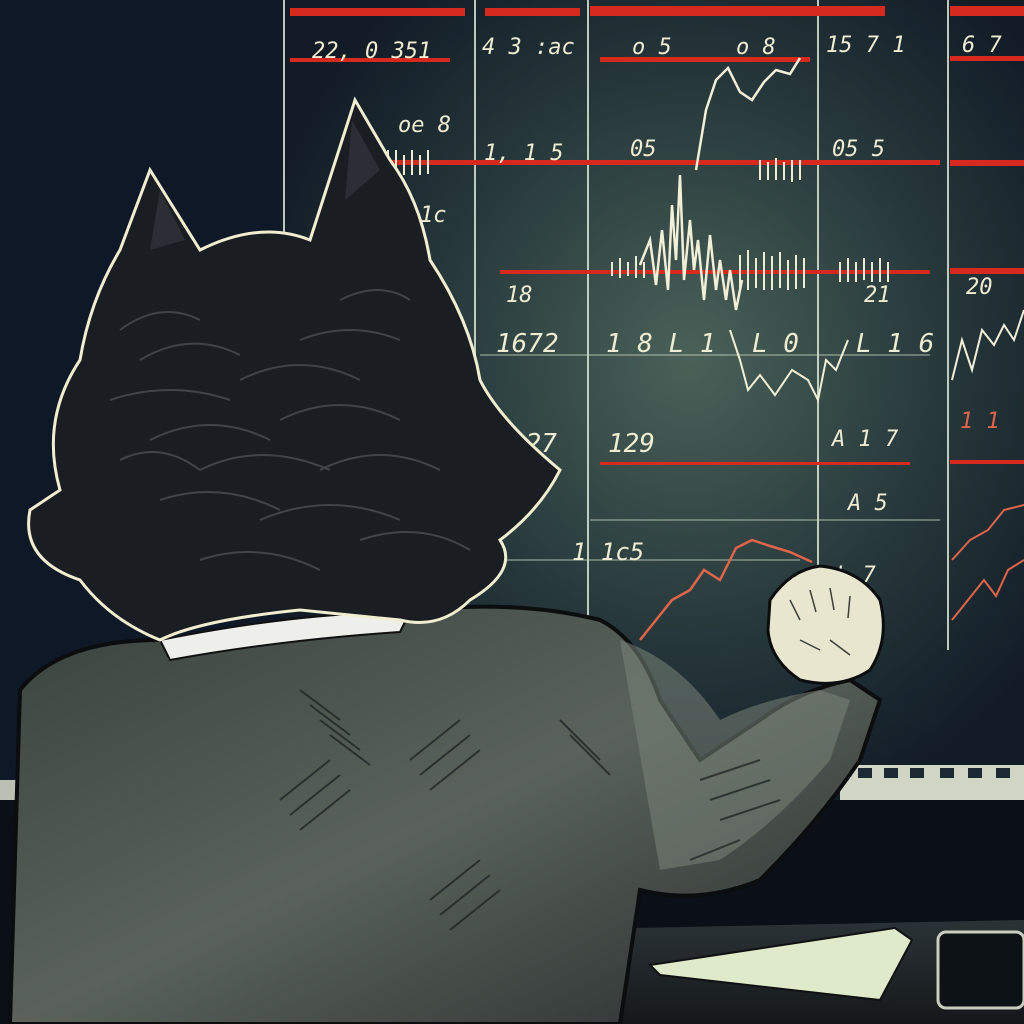  I want to click on suit-hatching, so click(530, 810).